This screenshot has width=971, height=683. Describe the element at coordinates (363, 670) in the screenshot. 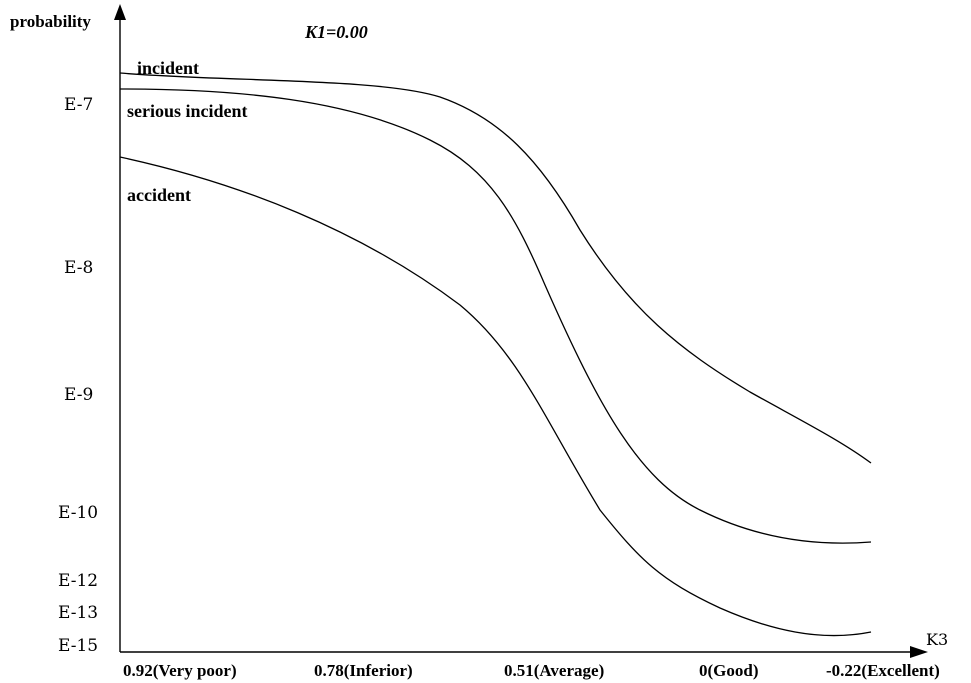

I see `x-tick-label: 0.78(Inferior)` at that location.